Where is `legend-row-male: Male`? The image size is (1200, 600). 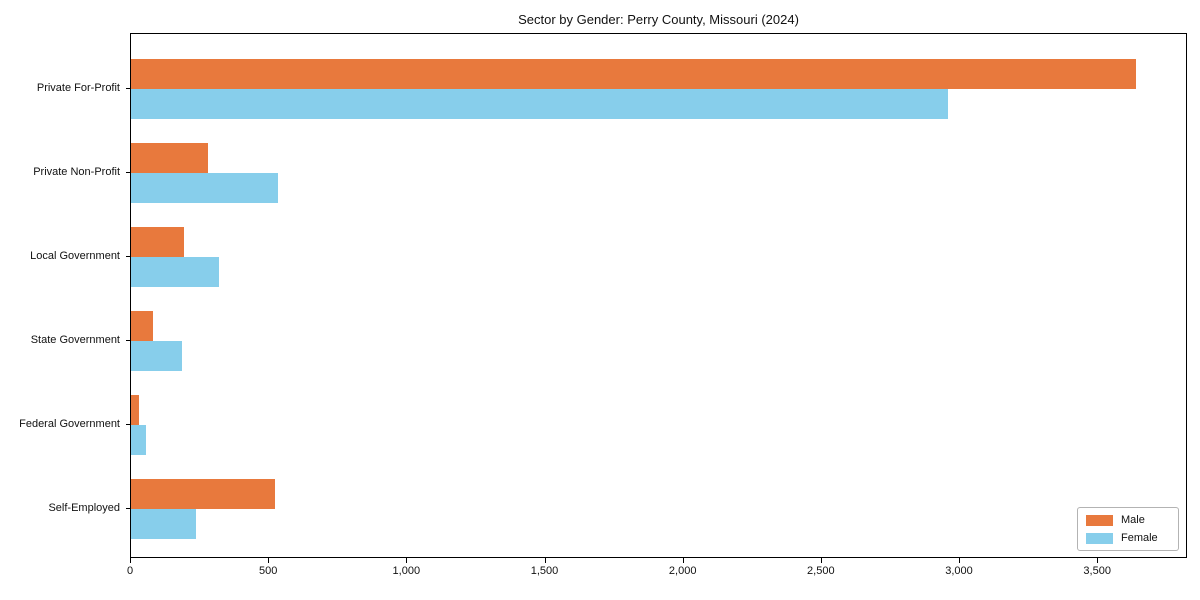 legend-row-male: Male is located at coordinates (1128, 520).